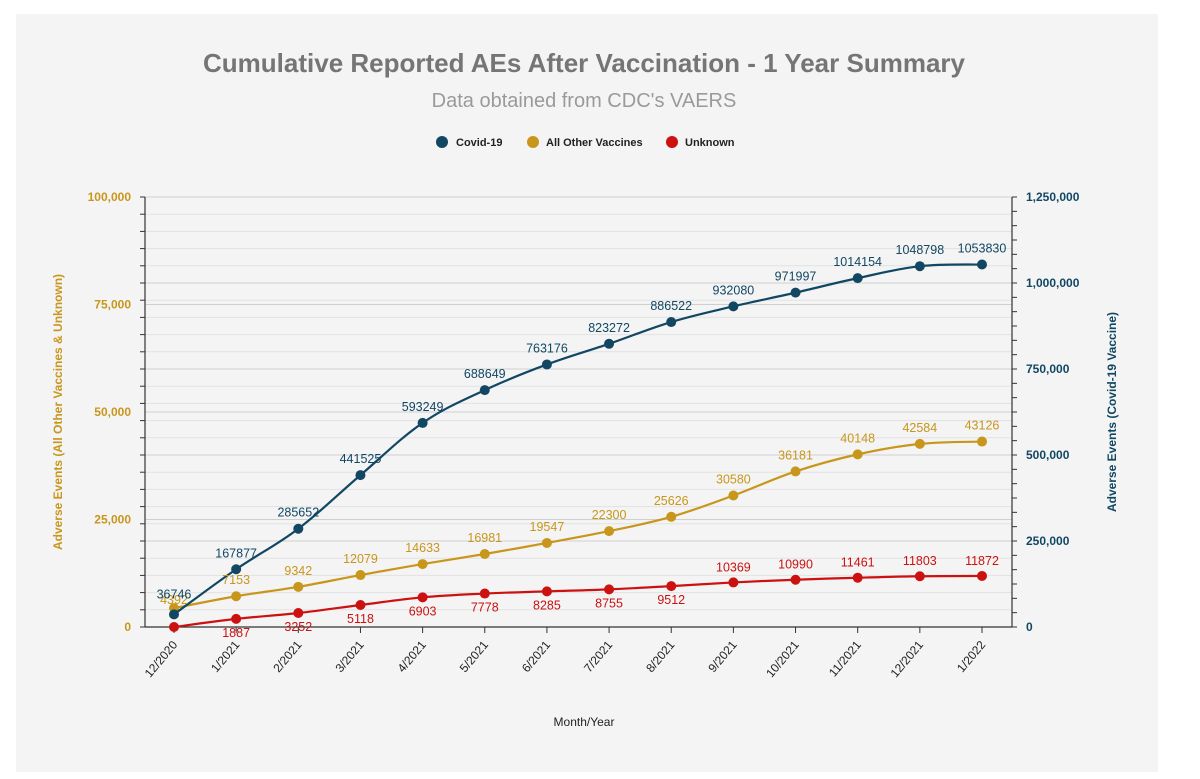 The width and height of the screenshot is (1200, 779). I want to click on y-right-tick-label: 750,000, so click(1048, 369).